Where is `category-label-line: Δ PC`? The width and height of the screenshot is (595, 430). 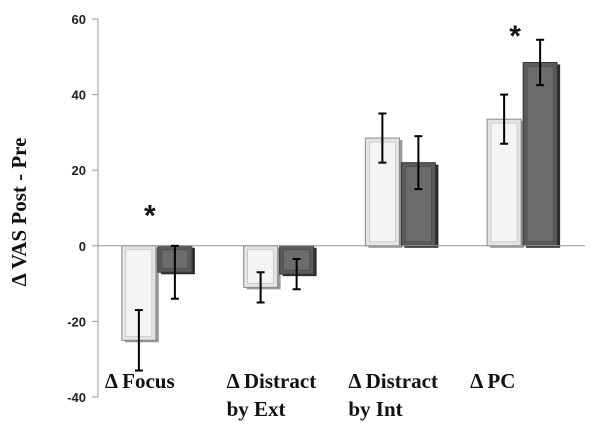
category-label-line: Δ PC is located at coordinates (492, 381).